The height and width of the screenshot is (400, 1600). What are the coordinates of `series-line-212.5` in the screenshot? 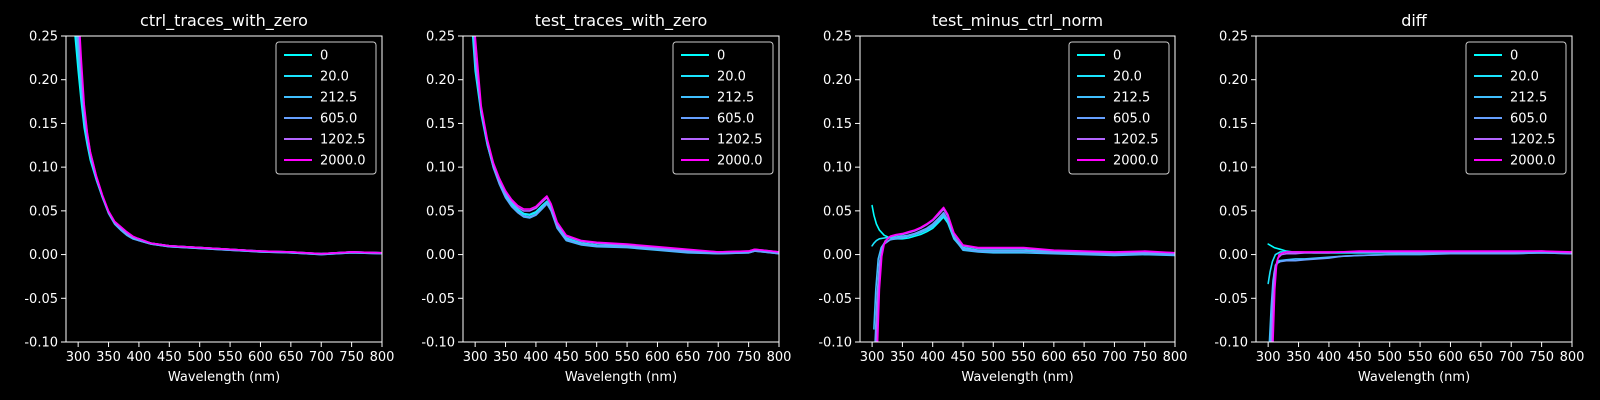 It's located at (1420, 297).